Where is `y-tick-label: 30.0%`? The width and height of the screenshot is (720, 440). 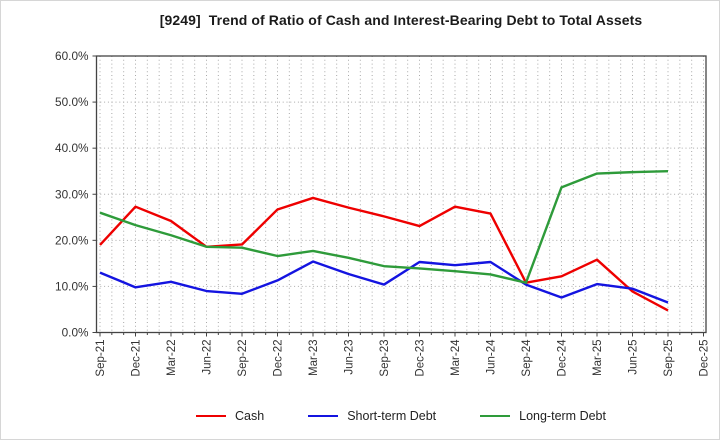 y-tick-label: 30.0% is located at coordinates (72, 194).